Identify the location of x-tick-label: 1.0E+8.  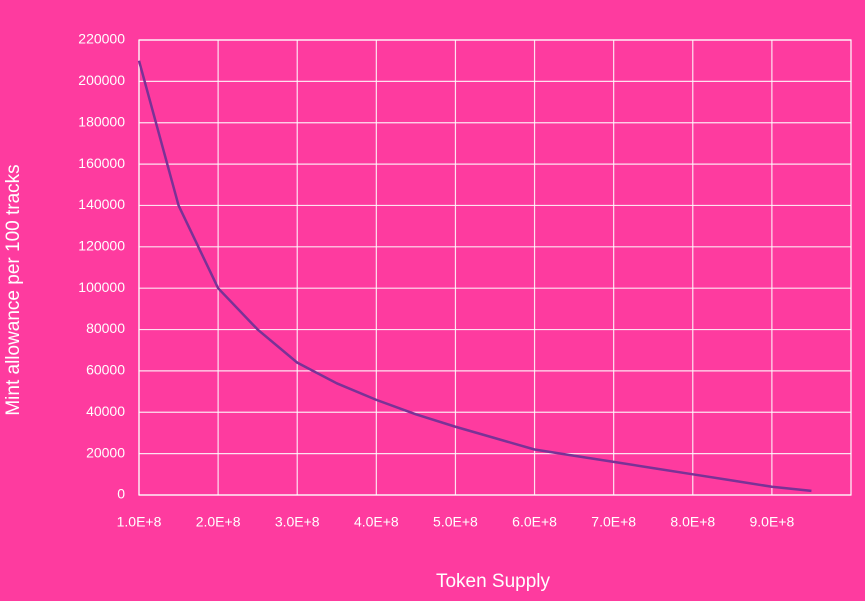
(139, 522).